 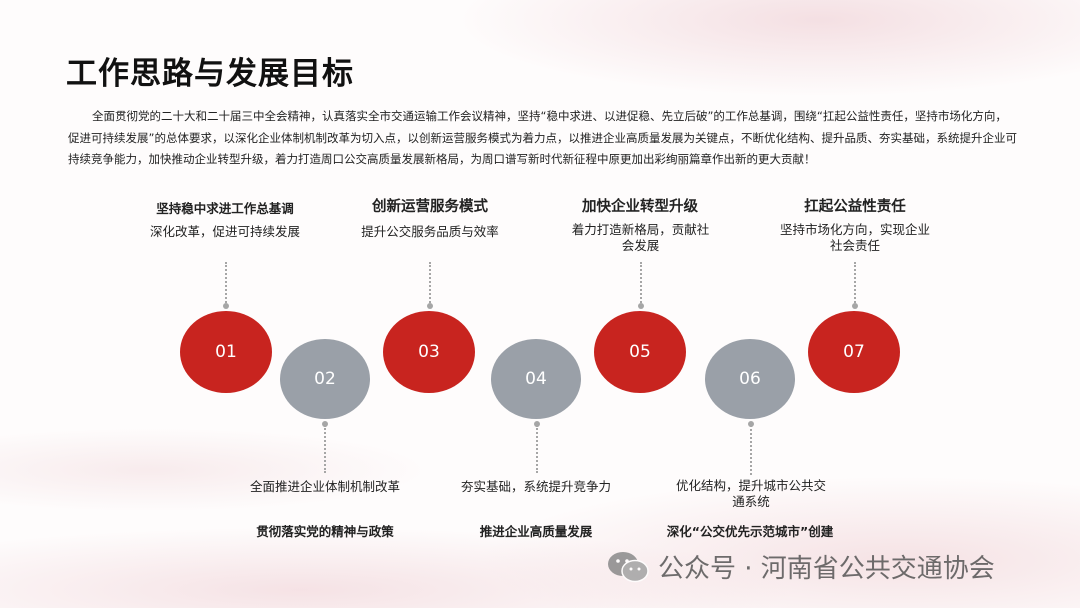 I want to click on step-05-connector-dot, so click(x=641, y=306).